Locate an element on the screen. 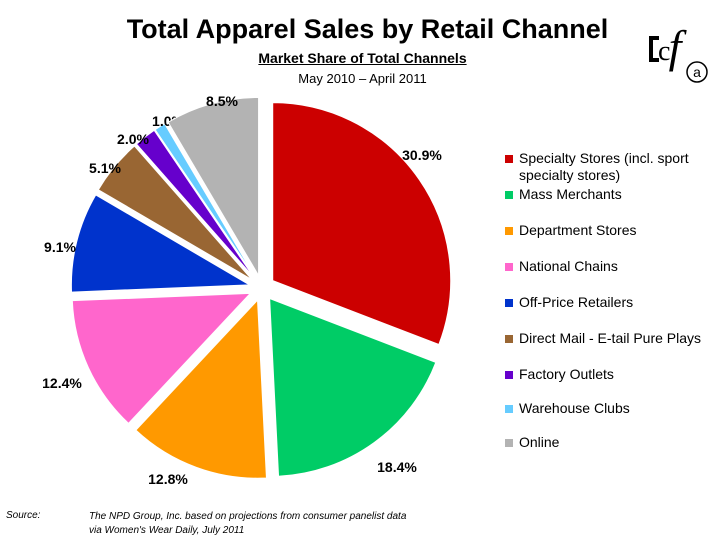 This screenshot has height=546, width=728. legend-item: Direct Mail - E-tail Pure Plays is located at coordinates (612, 338).